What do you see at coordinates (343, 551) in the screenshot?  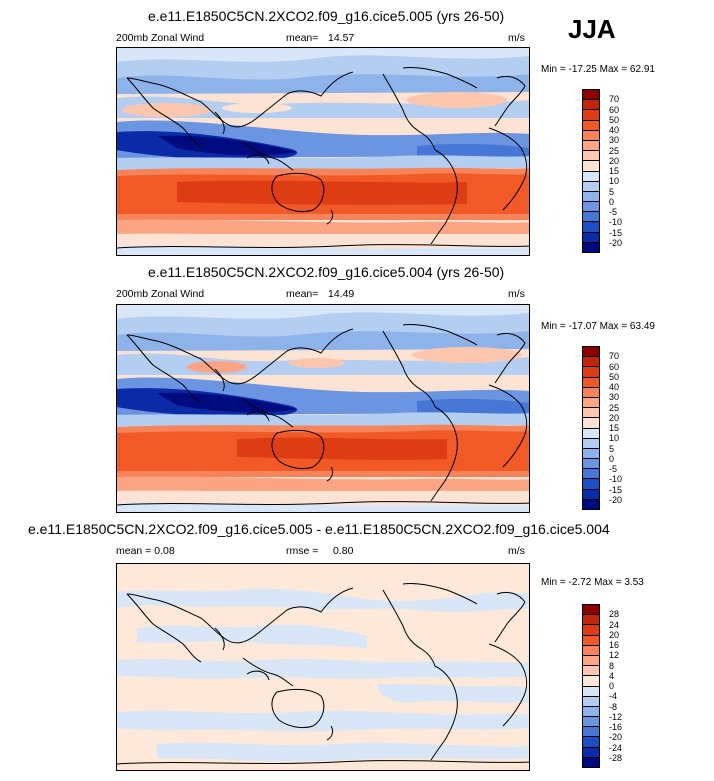 I see `panel-3-rmse-value: 0.80` at bounding box center [343, 551].